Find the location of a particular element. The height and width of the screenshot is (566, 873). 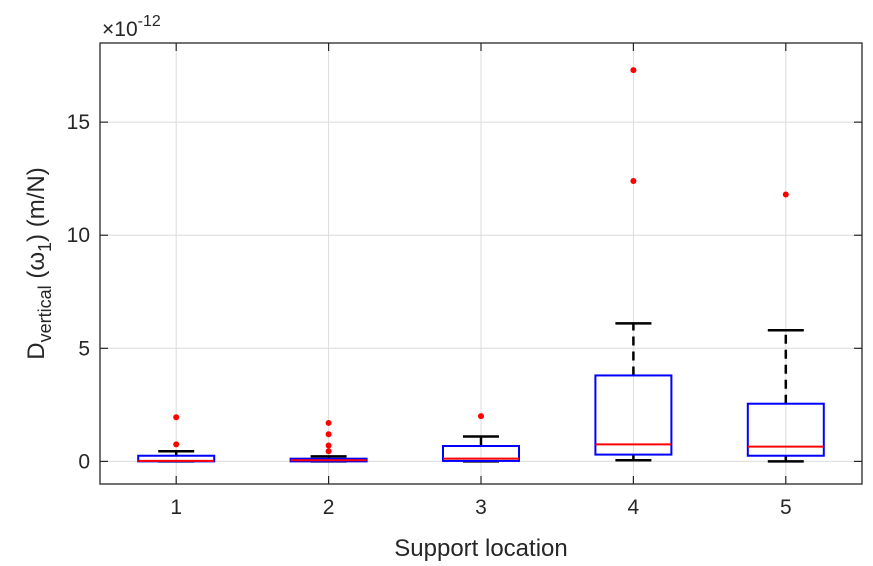

y-tick-label: 5 is located at coordinates (84, 348).